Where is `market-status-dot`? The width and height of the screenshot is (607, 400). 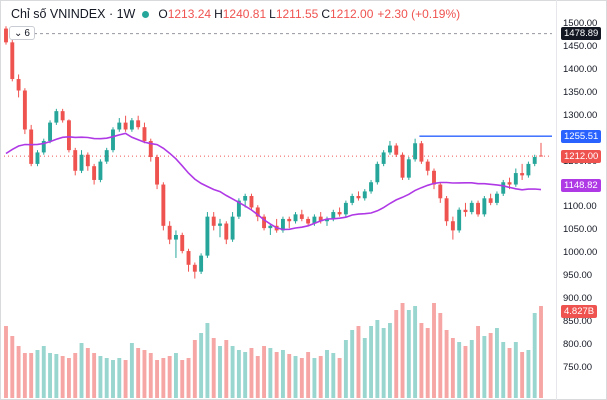
market-status-dot is located at coordinates (146, 14).